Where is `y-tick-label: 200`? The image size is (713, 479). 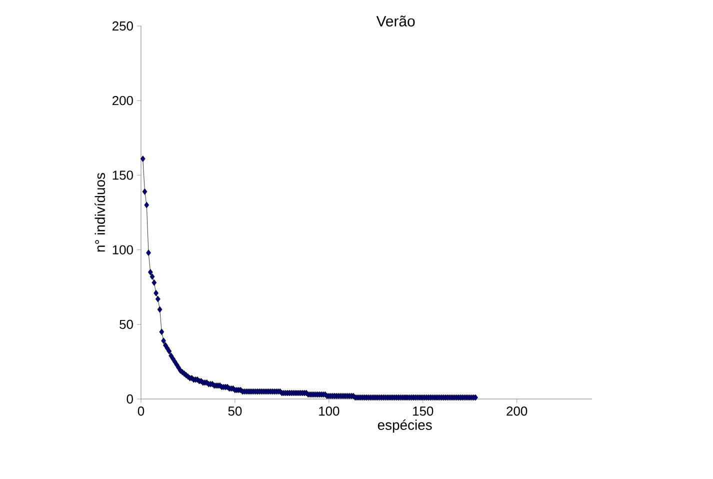 y-tick-label: 200 is located at coordinates (122, 101).